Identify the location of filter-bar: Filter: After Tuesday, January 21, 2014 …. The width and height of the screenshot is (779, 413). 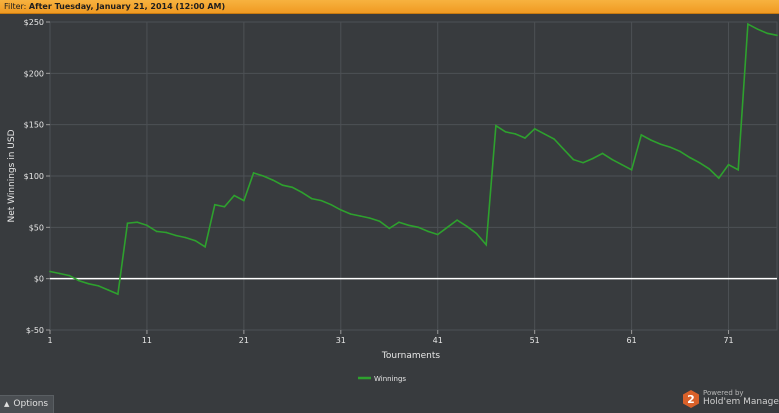
(389, 7).